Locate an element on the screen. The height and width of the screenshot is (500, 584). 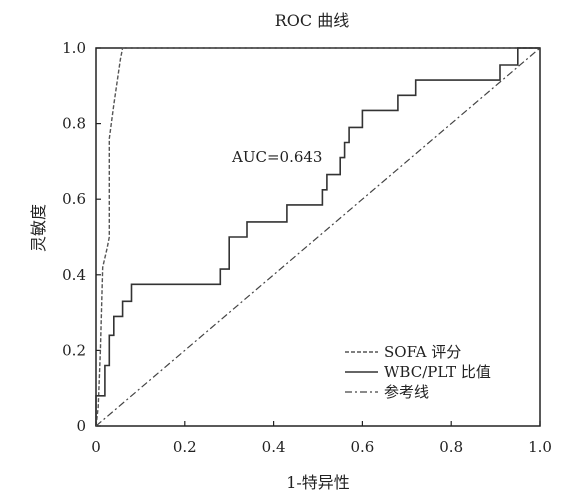
y-tick-label: 0.6 is located at coordinates (74, 199).